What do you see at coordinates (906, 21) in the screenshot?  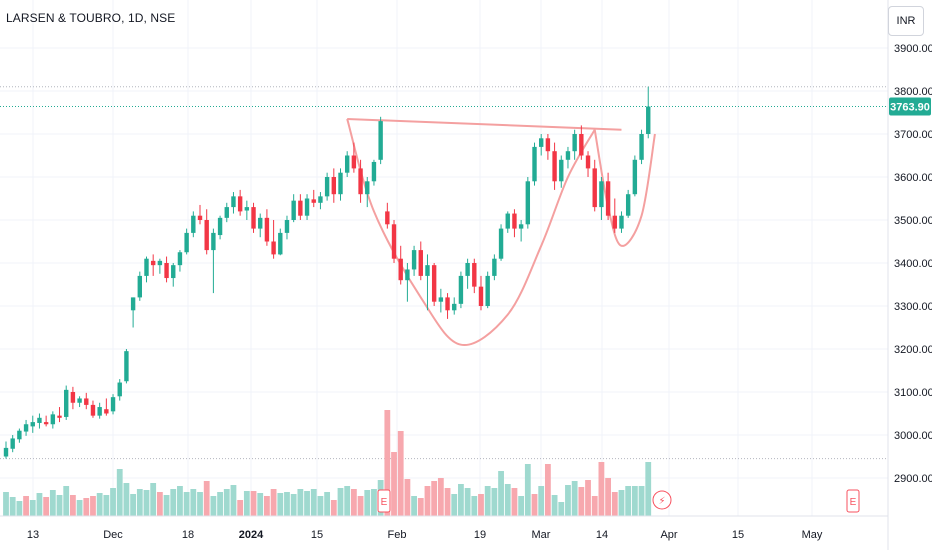 I see `currency-button: INR` at bounding box center [906, 21].